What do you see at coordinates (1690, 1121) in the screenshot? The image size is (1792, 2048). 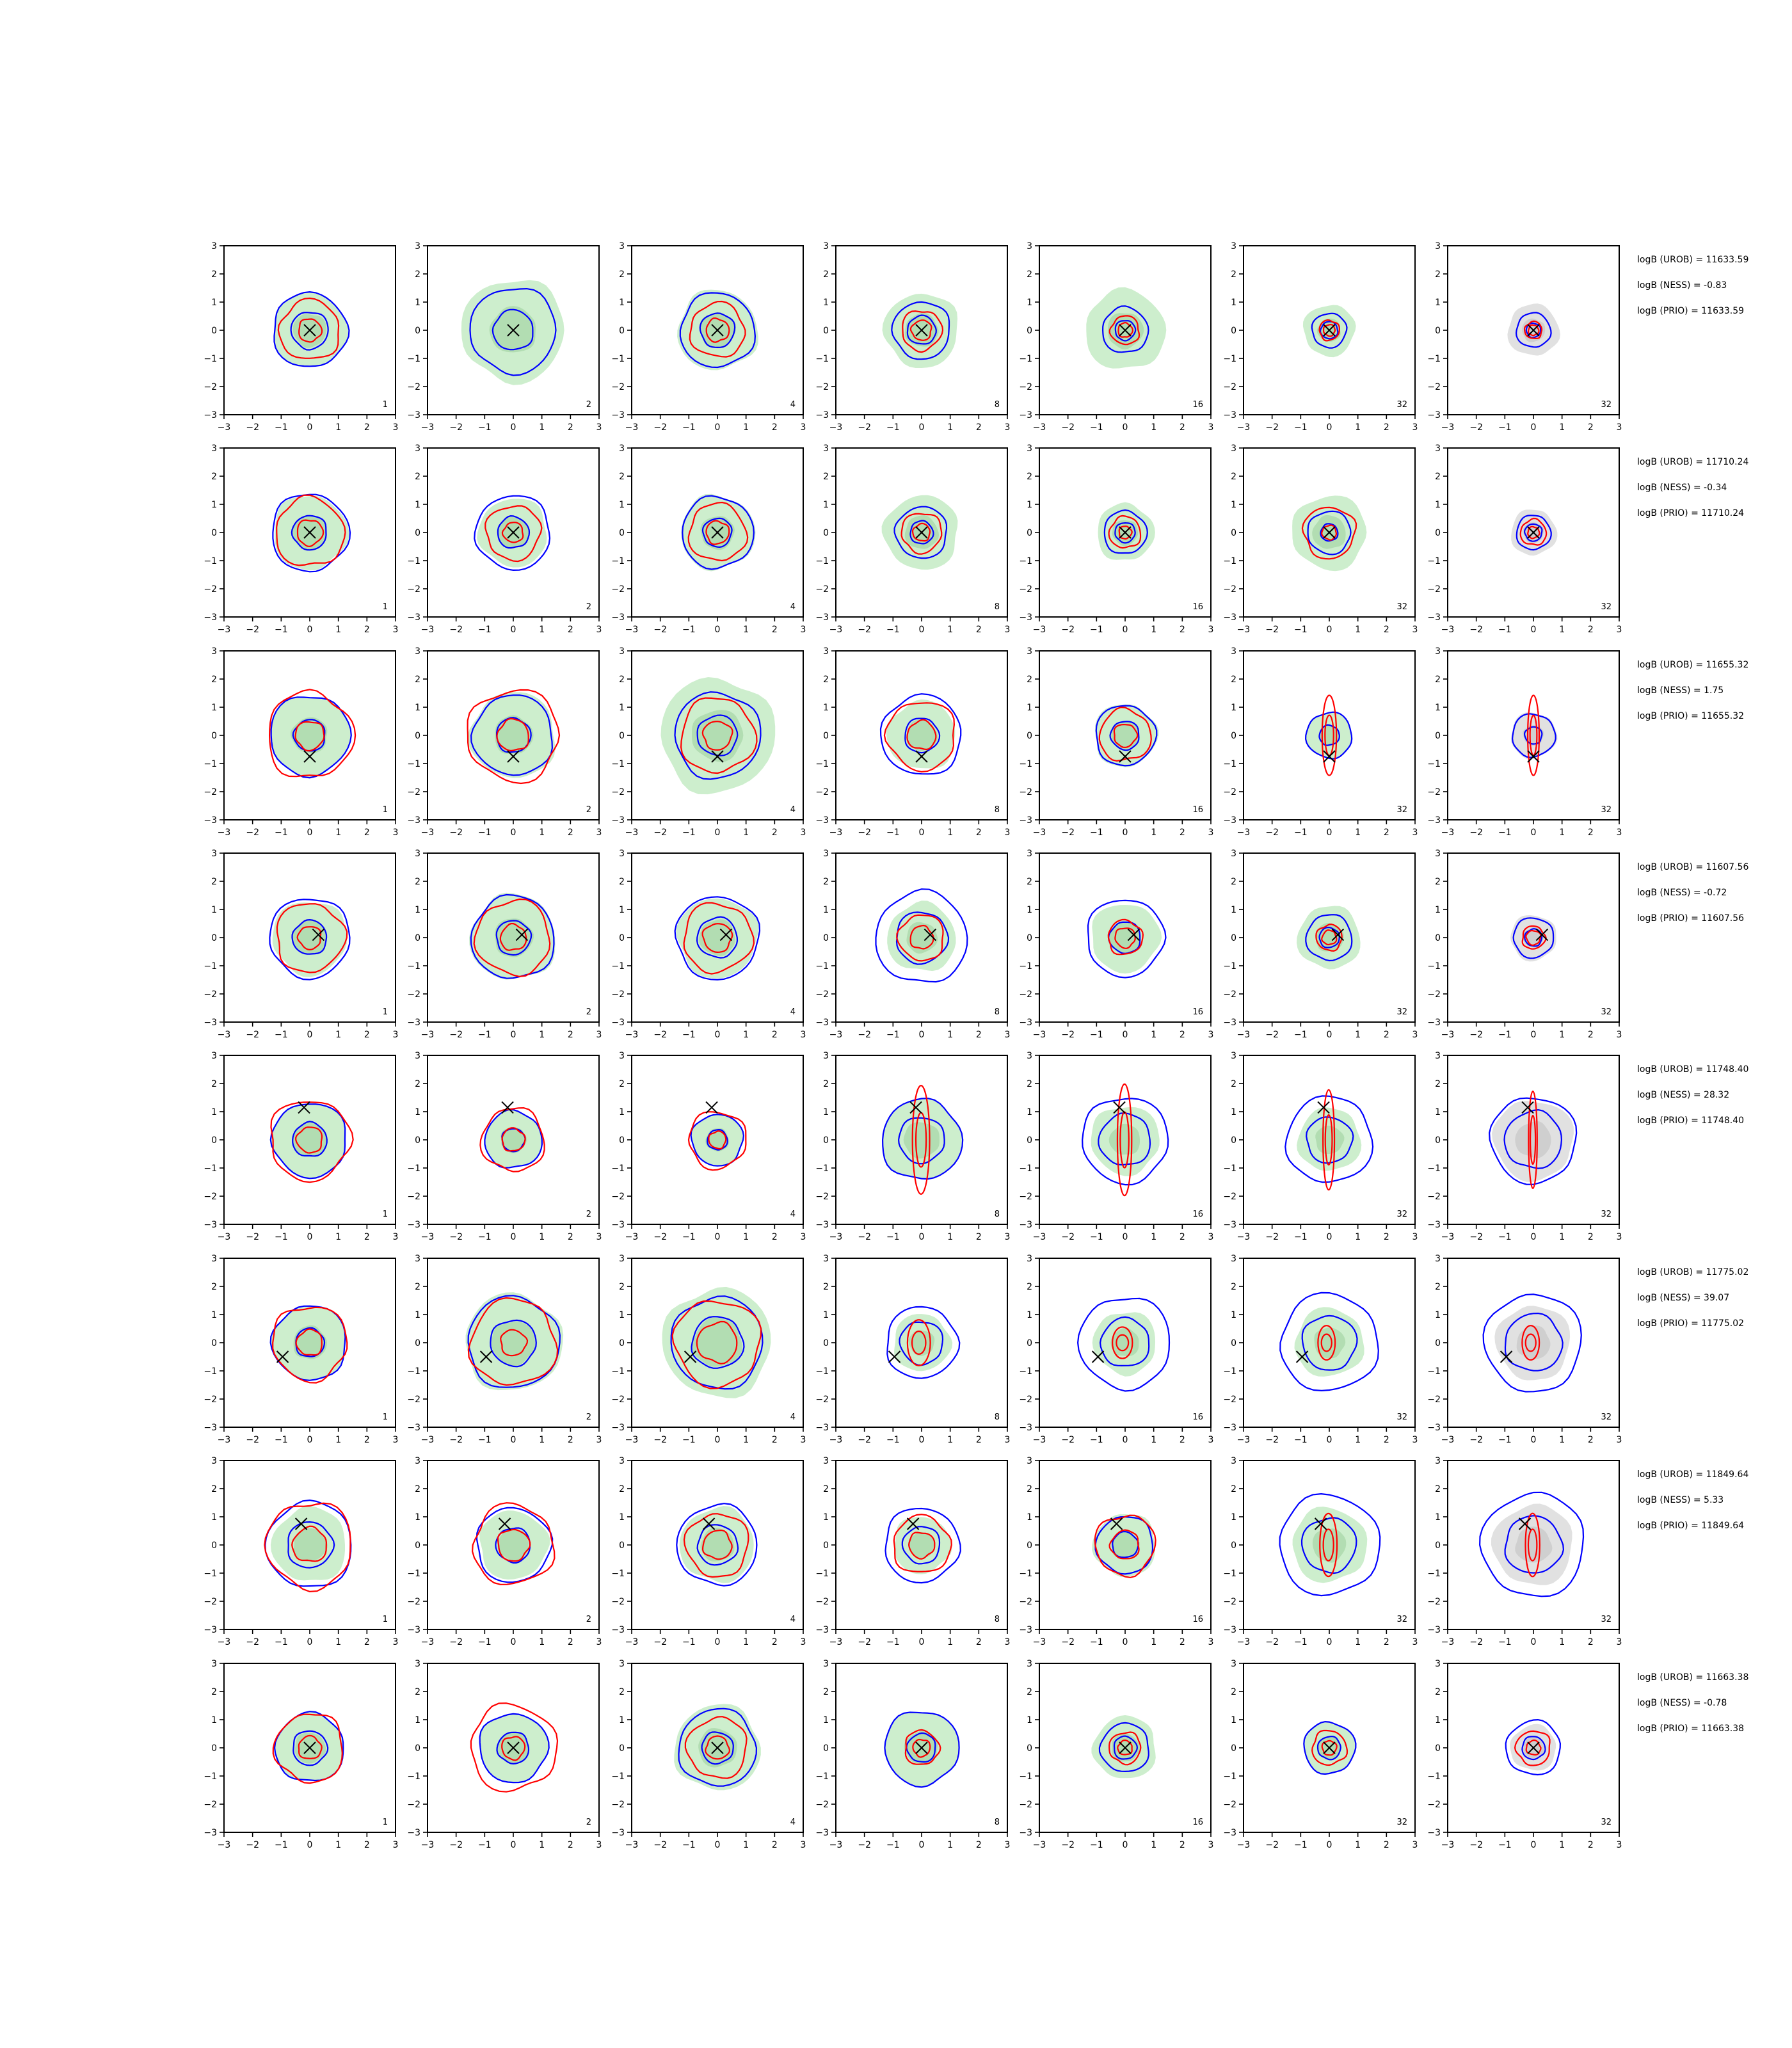 I see `stat-label: logB (PRIO) = 11748.40` at bounding box center [1690, 1121].